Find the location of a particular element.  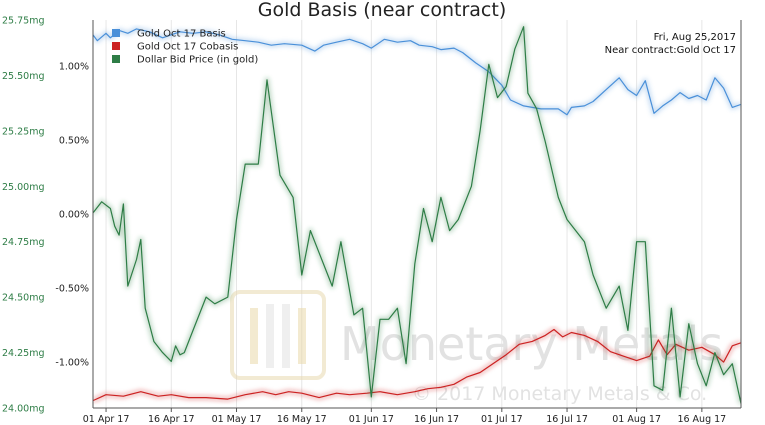

legend-label: Gold Oct 17 Cobasis is located at coordinates (187, 47).